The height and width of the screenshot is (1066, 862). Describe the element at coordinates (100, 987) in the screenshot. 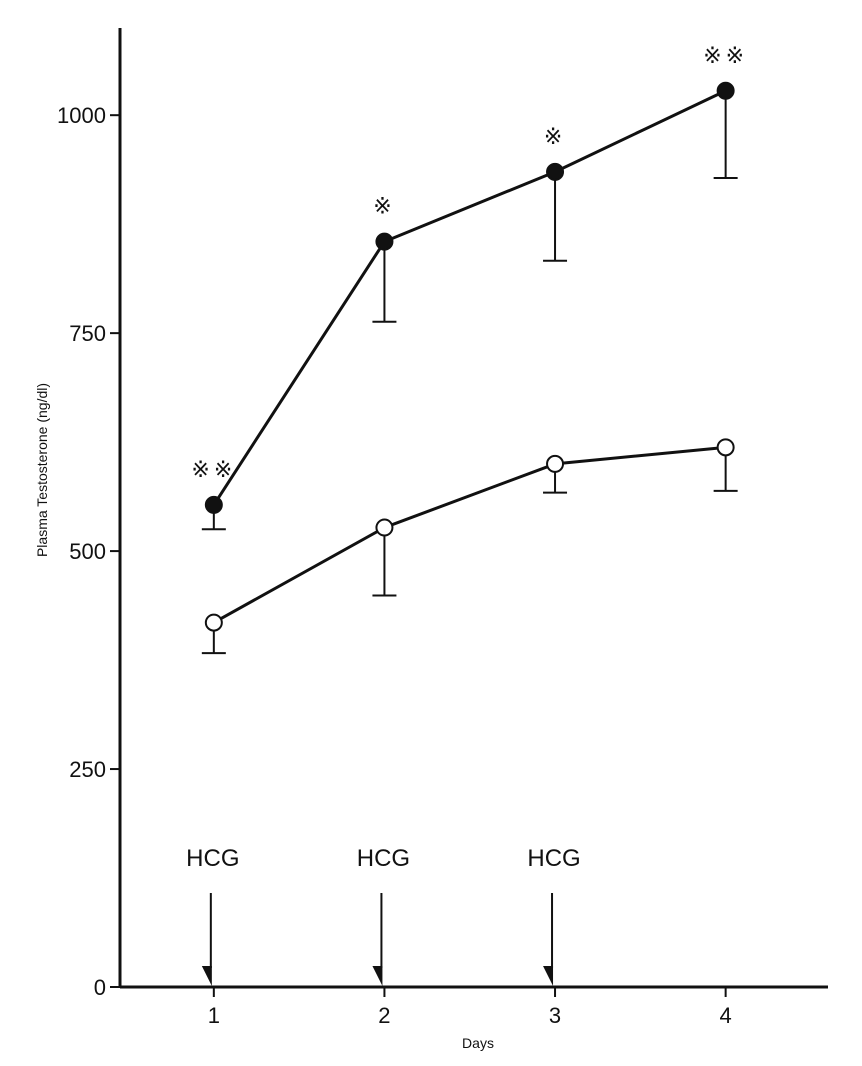

I see `y-tick-label: 0` at that location.